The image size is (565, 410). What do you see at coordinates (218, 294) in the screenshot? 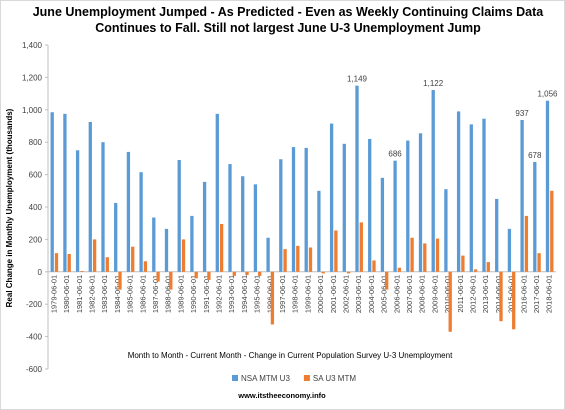
I see `x-tick-label: 1992-06-01` at bounding box center [218, 294].